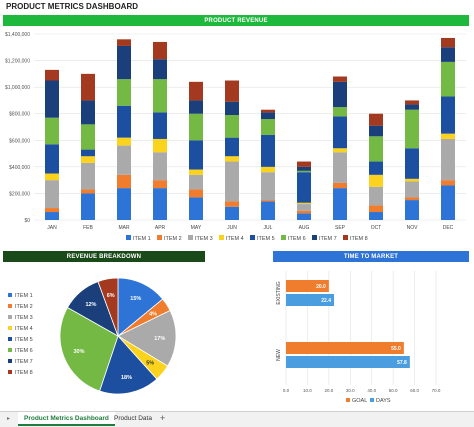  I want to click on pie-data-label: 30%, so click(79, 352).